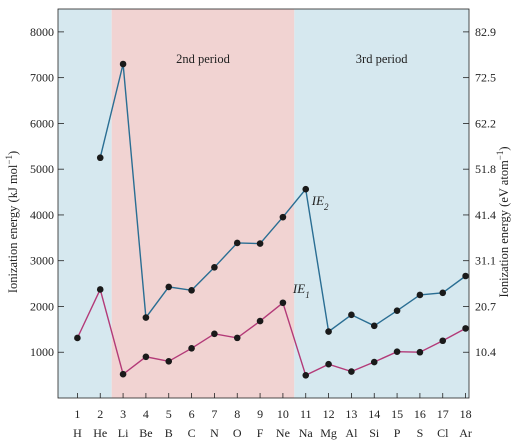 Image resolution: width=522 pixels, height=448 pixels. I want to click on left-axis-title-superscript: −1, so click(9, 160).